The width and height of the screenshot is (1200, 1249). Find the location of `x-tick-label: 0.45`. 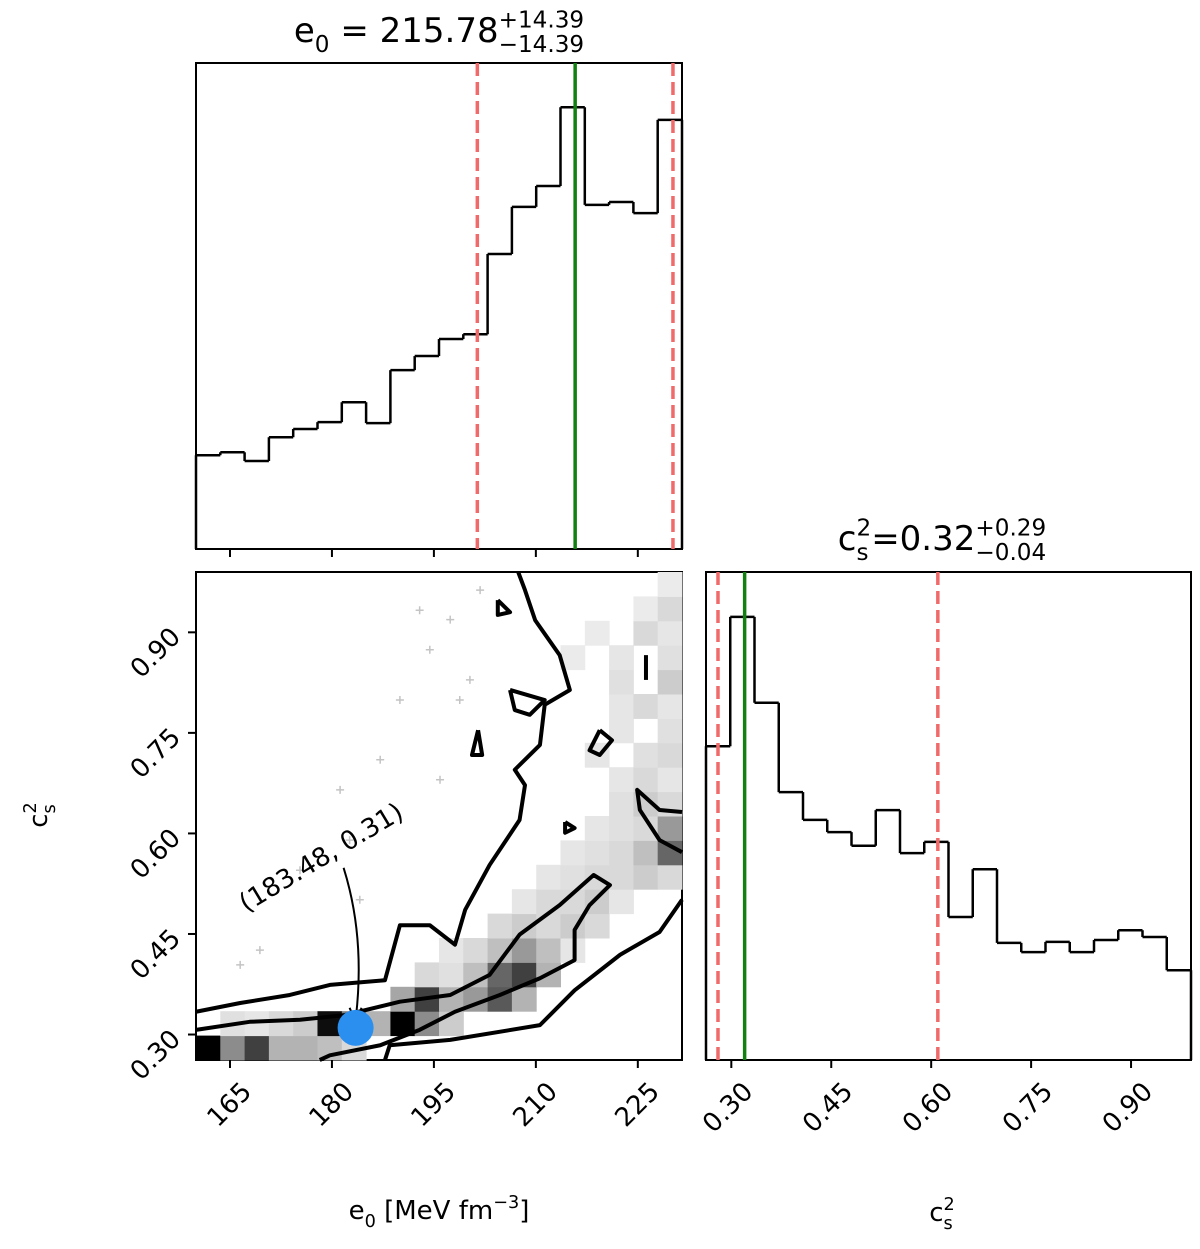

x-tick-label: 0.45 is located at coordinates (828, 1108).